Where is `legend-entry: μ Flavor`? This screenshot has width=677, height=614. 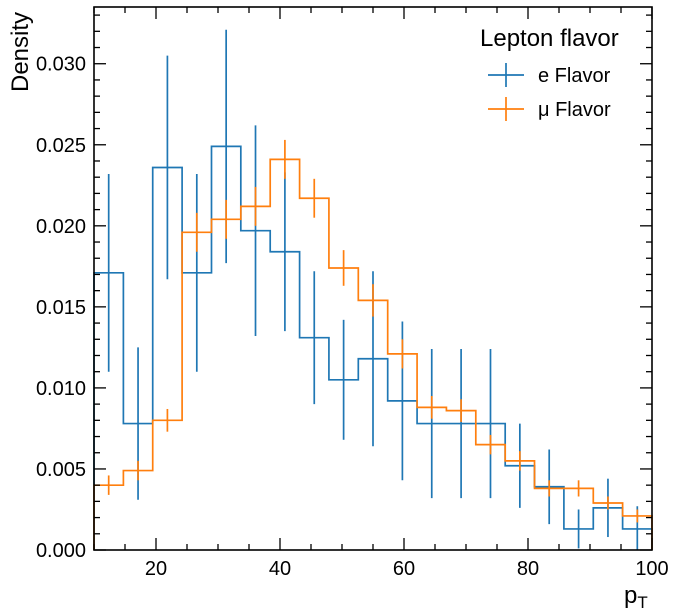
legend-entry: μ Flavor is located at coordinates (549, 109).